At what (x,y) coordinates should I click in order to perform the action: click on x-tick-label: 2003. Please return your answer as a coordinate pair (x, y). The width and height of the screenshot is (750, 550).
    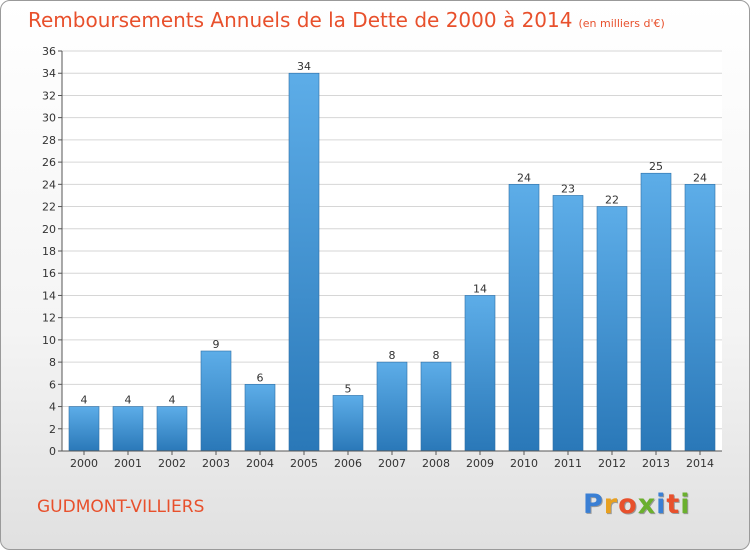
    Looking at the image, I should click on (216, 463).